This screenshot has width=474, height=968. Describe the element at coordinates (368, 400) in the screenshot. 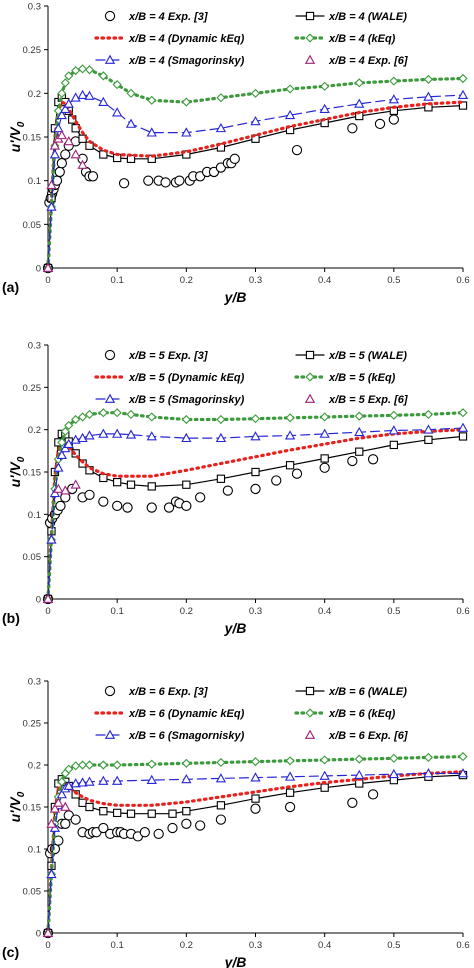

I see `legend-label: x/B = 5 Exp. [6]` at that location.